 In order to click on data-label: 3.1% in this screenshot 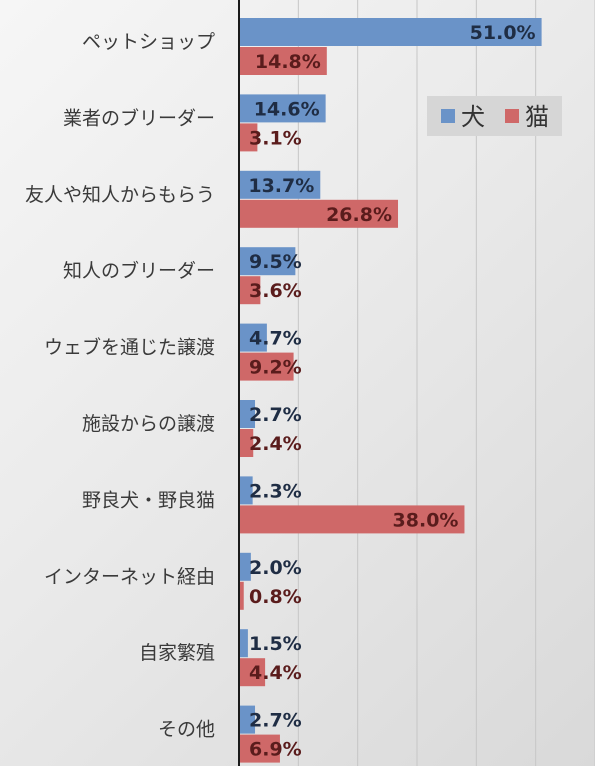, I will do `click(275, 138)`.